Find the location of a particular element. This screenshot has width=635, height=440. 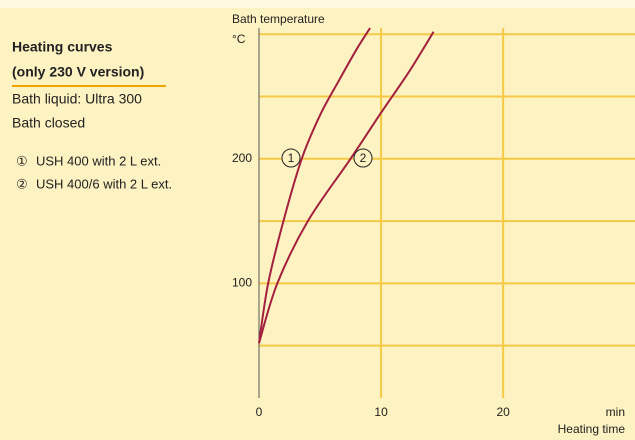

y-tick-label: 200 is located at coordinates (242, 158).